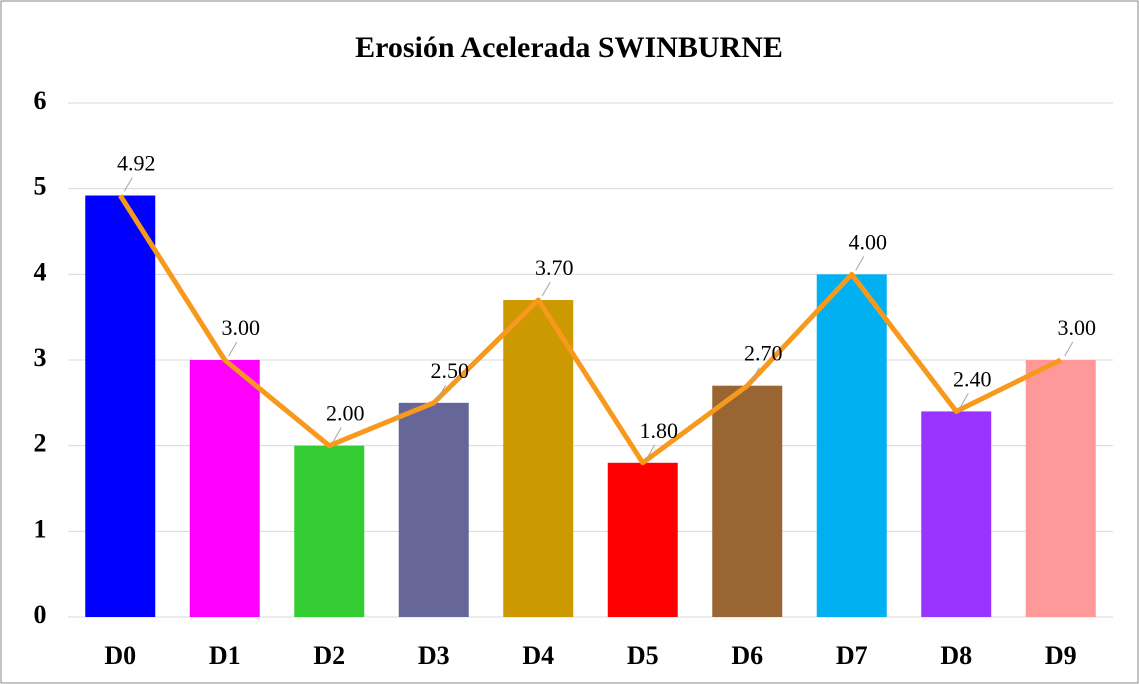 The height and width of the screenshot is (684, 1139). Describe the element at coordinates (643, 655) in the screenshot. I see `x-tick-label: D5` at that location.